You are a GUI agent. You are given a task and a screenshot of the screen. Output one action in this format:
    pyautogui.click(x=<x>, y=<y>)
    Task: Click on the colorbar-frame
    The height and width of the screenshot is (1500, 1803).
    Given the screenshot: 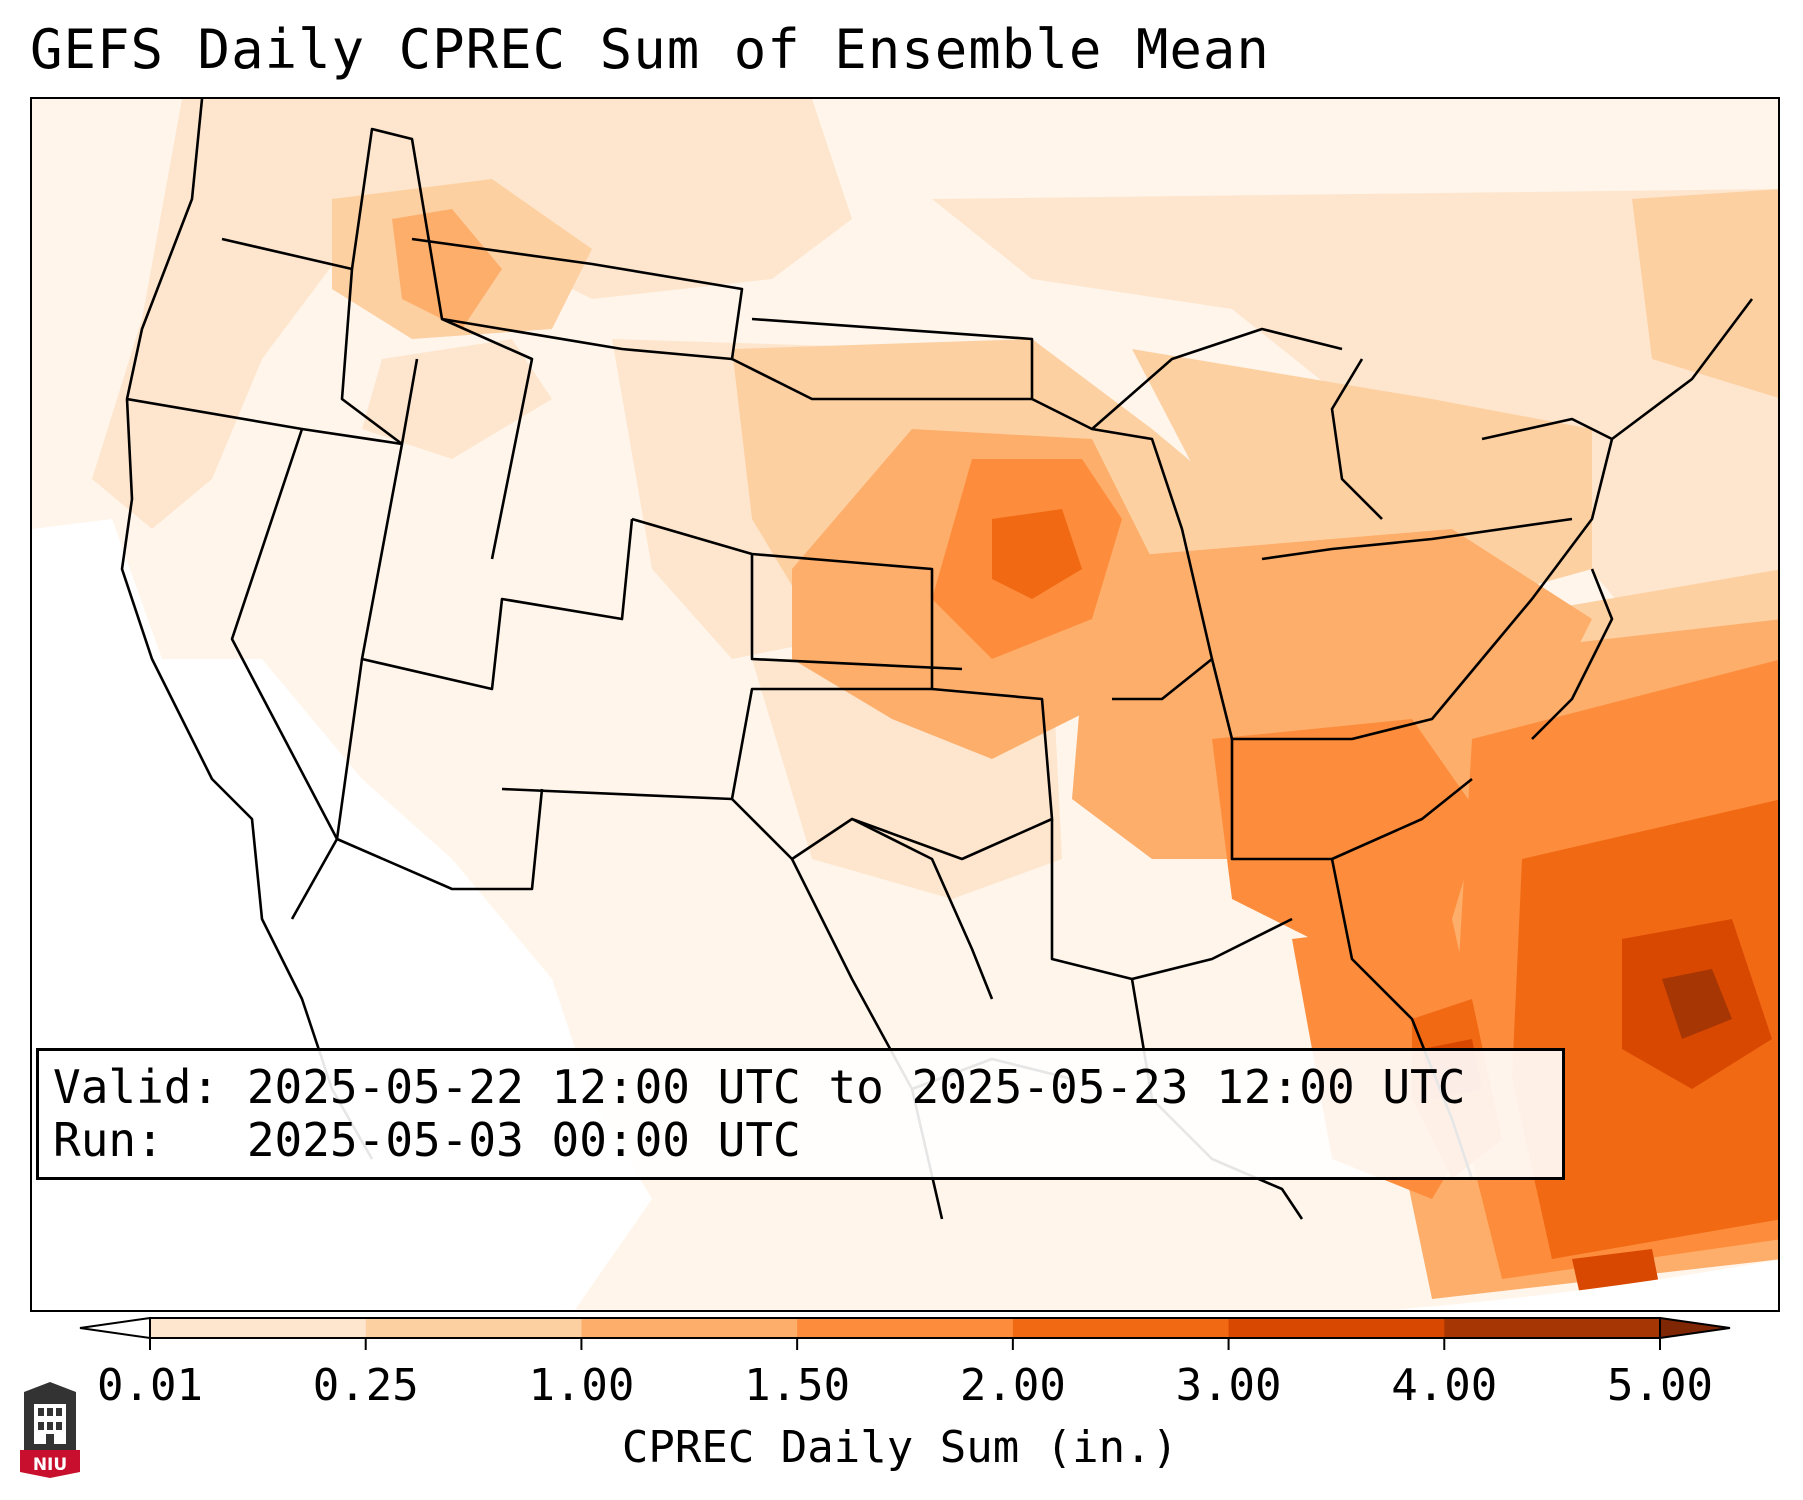 What is the action you would take?
    pyautogui.click(x=905, y=1328)
    